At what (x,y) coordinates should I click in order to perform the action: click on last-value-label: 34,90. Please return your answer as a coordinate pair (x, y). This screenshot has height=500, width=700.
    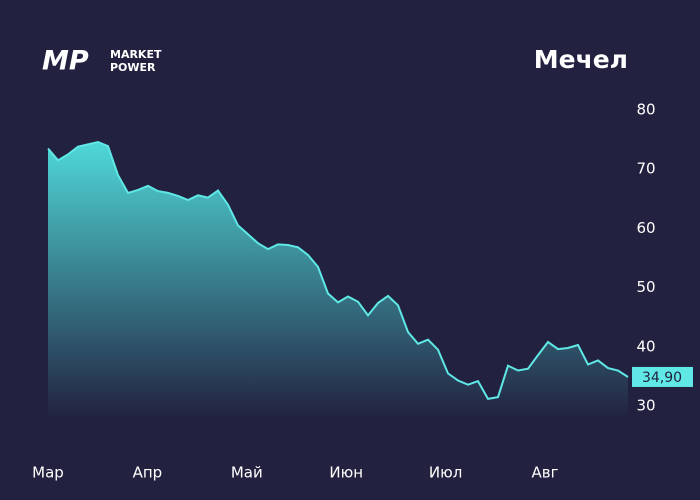
    Looking at the image, I should click on (662, 378).